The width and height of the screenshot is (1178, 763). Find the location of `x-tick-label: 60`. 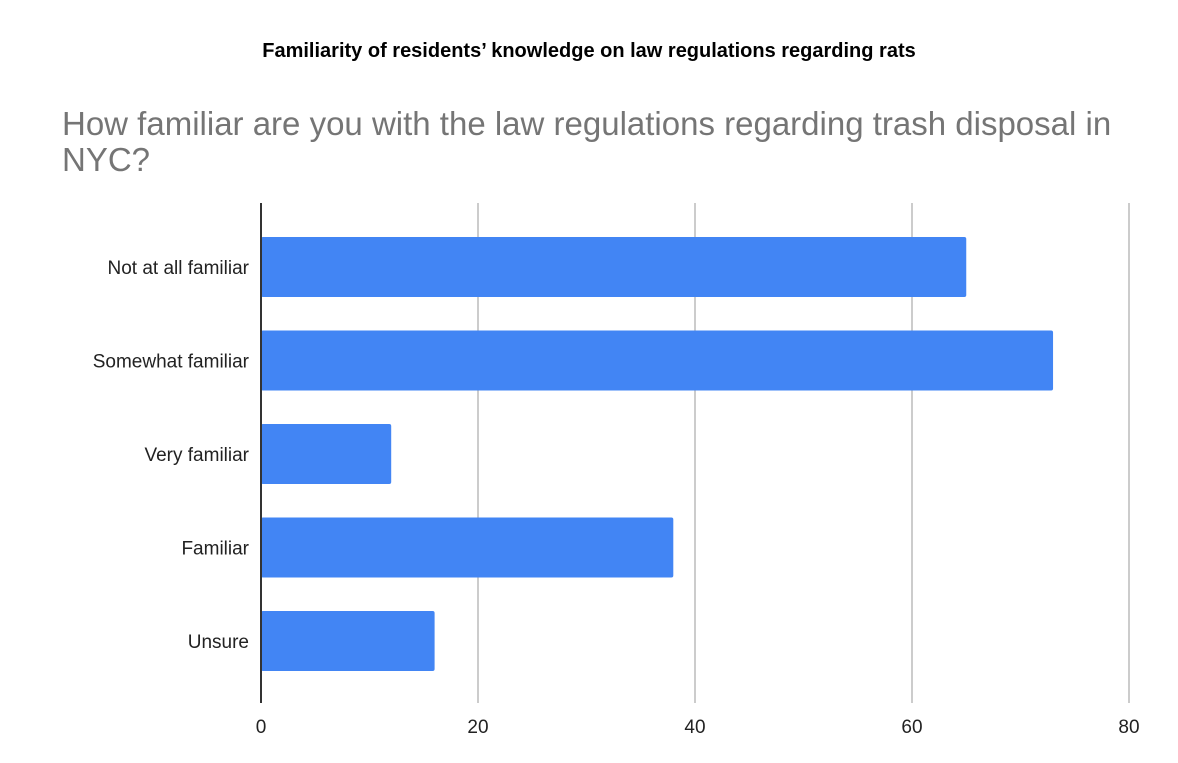

x-tick-label: 60 is located at coordinates (911, 727).